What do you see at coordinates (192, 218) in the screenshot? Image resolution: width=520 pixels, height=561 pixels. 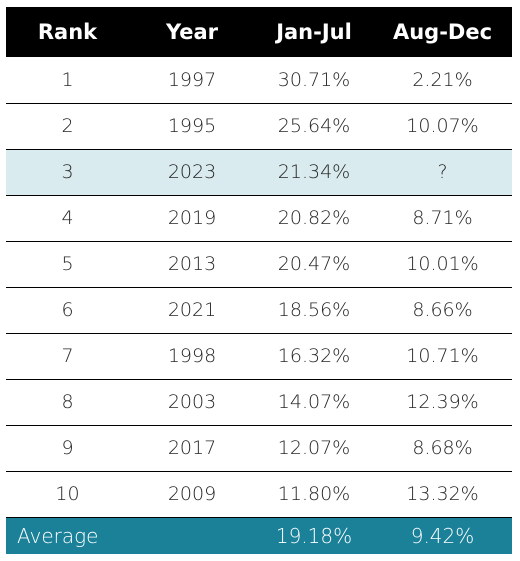 I see `year-cell: 2019` at bounding box center [192, 218].